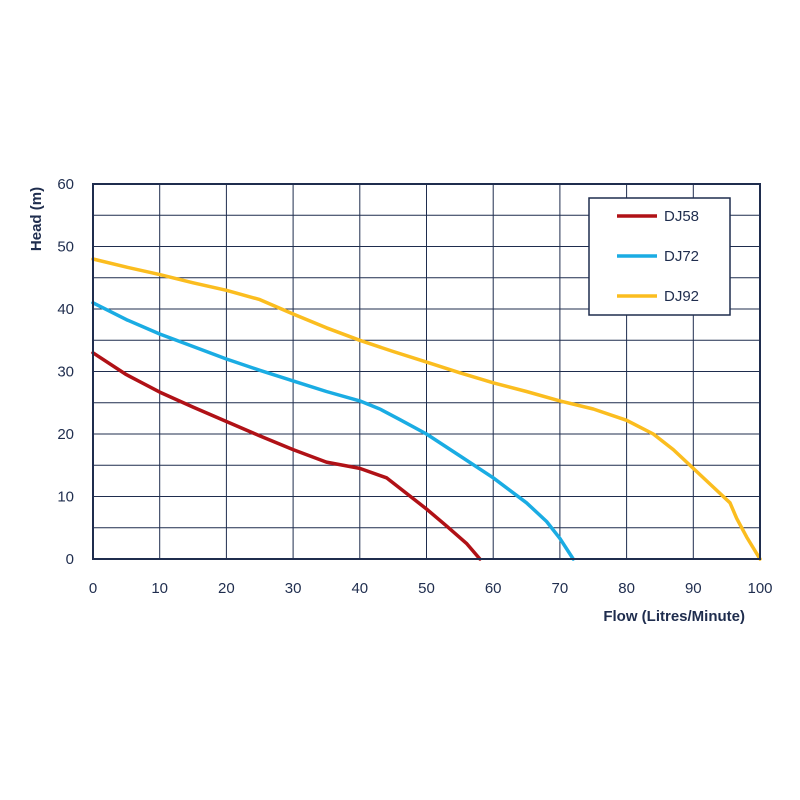  I want to click on x-tick-label: 0, so click(93, 588).